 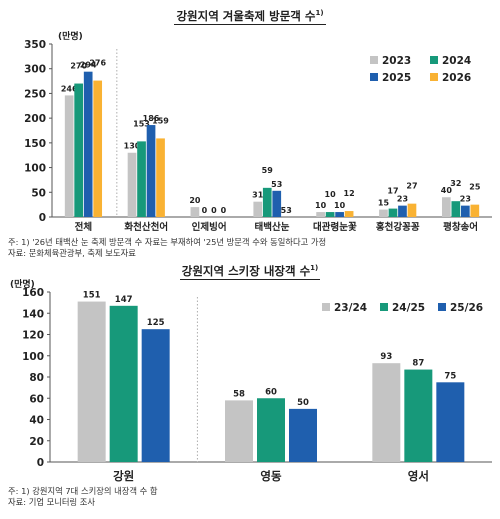 I want to click on chart2-data-label: 58, so click(x=239, y=394).